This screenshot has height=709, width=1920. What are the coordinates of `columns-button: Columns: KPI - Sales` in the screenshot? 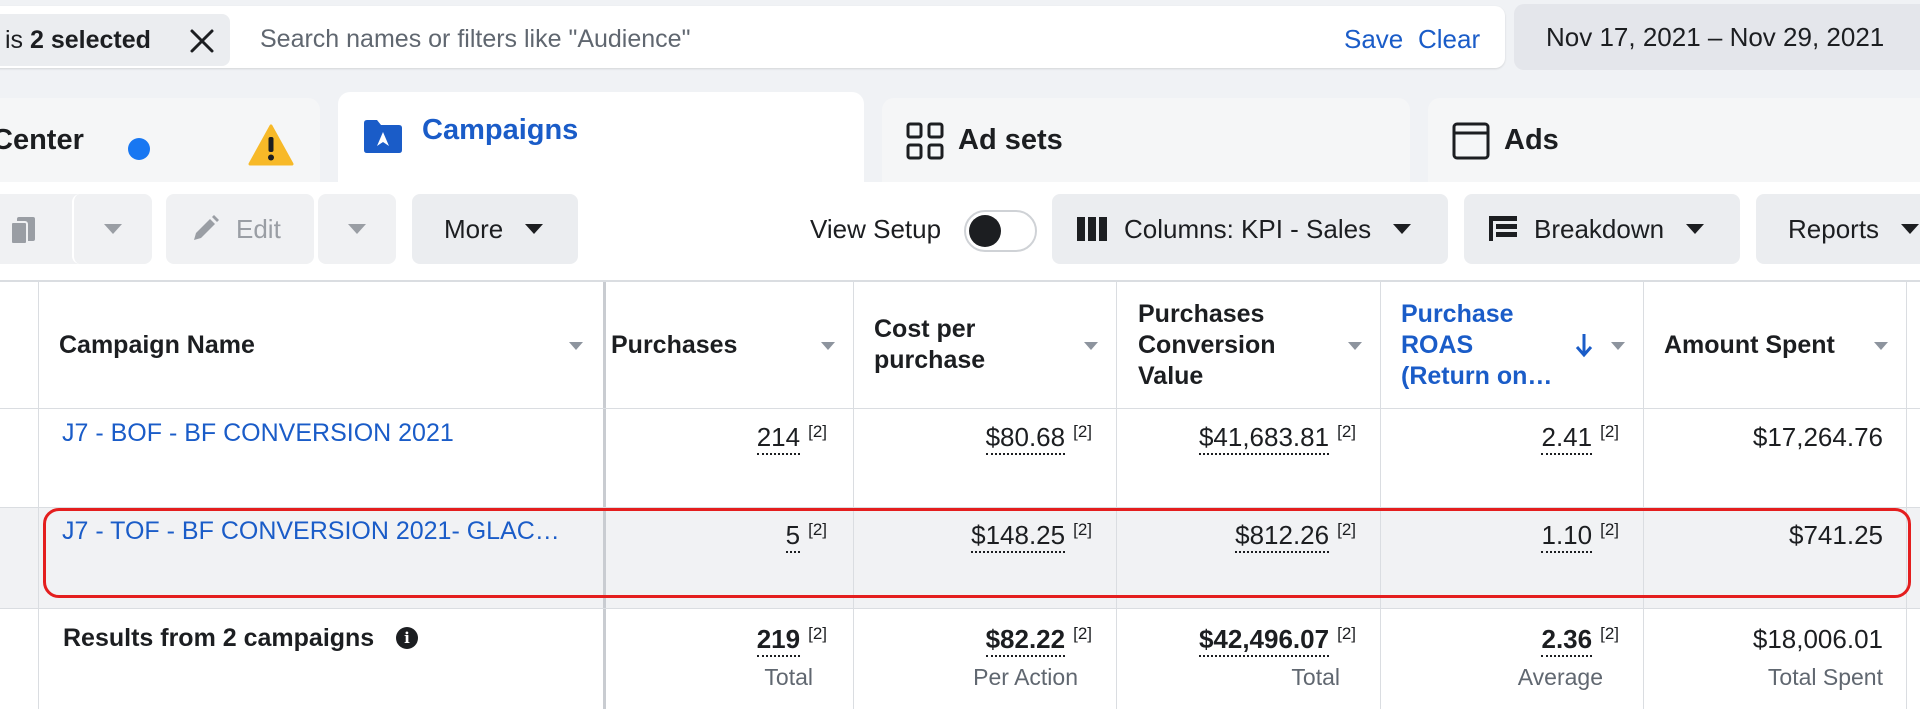 It's located at (1250, 229).